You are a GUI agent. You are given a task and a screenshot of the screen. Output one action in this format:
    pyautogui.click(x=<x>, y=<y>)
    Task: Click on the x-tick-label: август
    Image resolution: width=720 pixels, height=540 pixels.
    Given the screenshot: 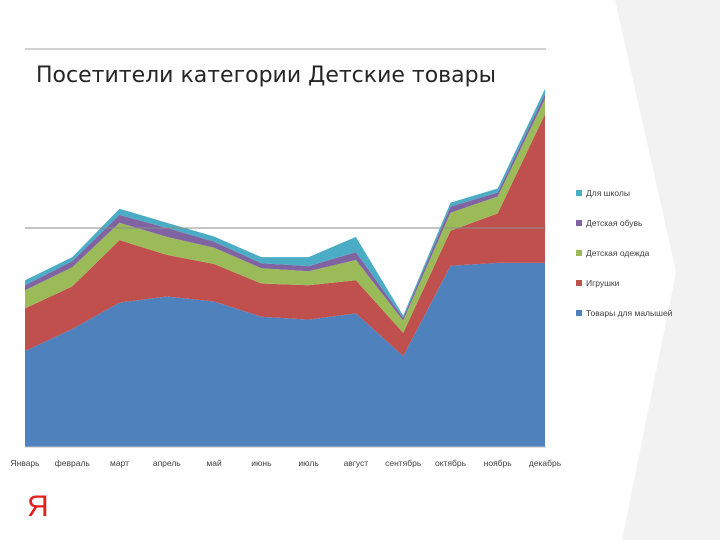 What is the action you would take?
    pyautogui.click(x=356, y=463)
    